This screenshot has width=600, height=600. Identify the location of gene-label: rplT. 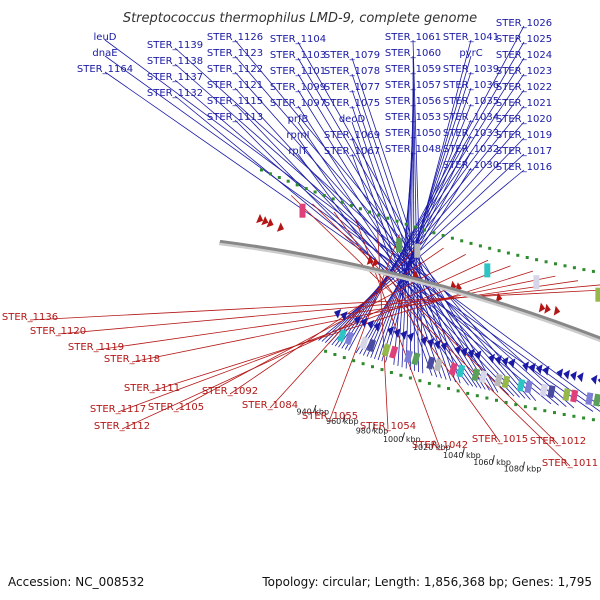
(298, 151).